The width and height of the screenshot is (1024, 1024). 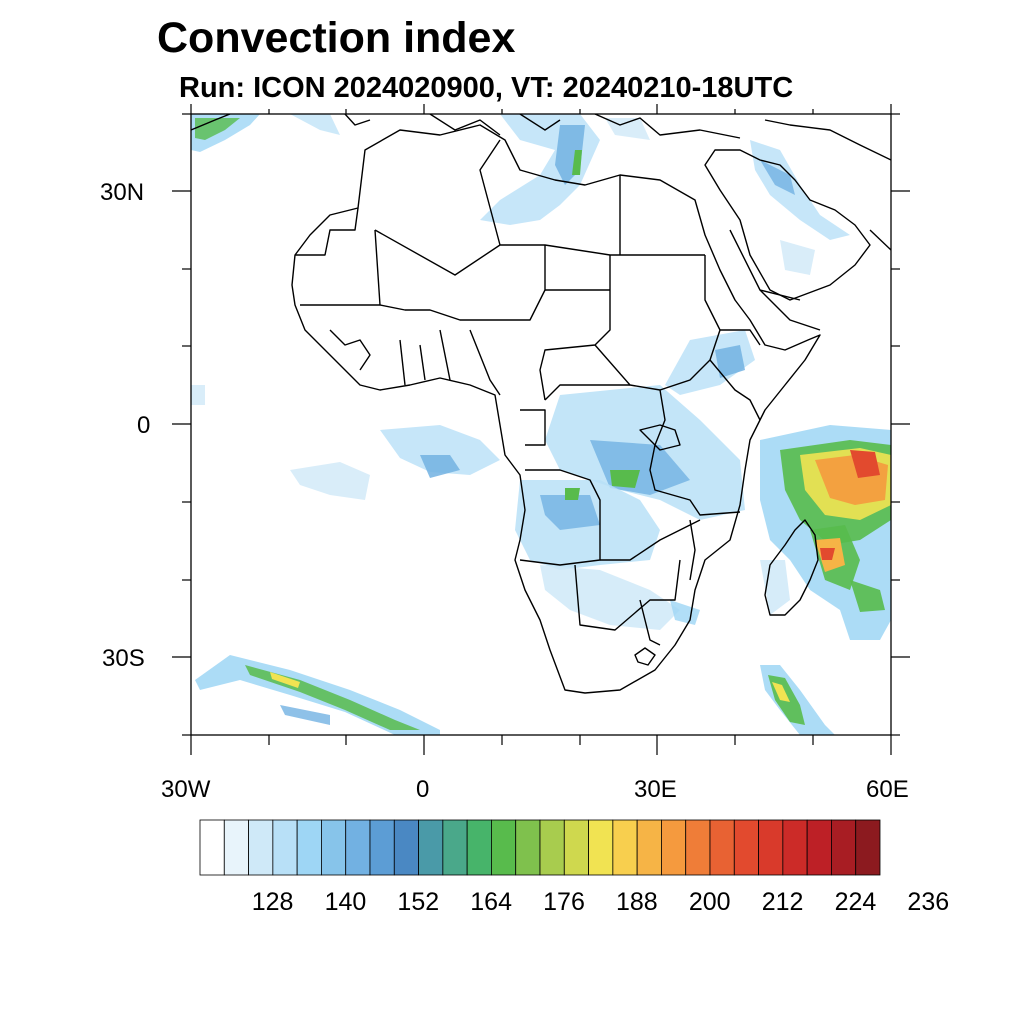 I want to click on lon-label-30w: 30W, so click(x=186, y=789).